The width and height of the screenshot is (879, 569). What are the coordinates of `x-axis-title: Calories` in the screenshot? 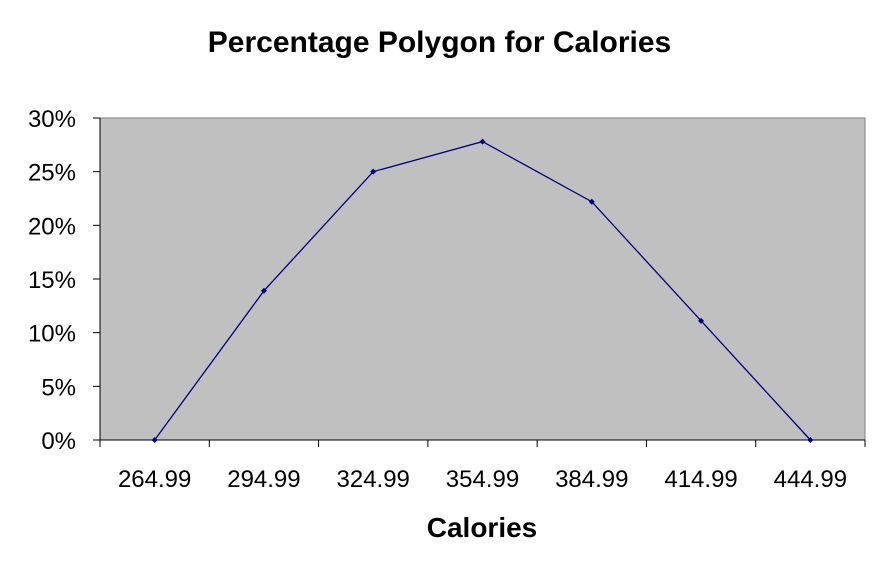 It's located at (482, 527).